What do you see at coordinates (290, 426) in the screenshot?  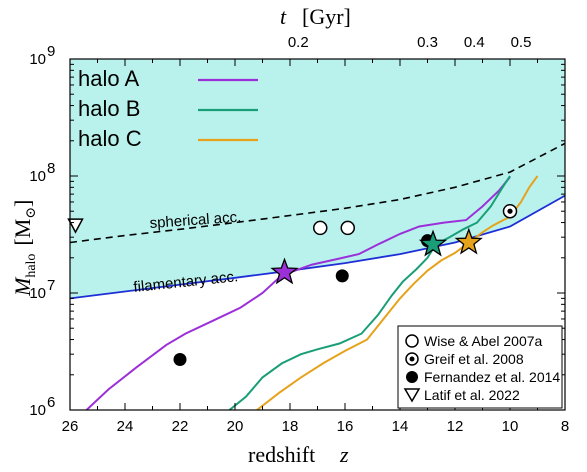 I see `x-tick-label-18: 18` at bounding box center [290, 426].